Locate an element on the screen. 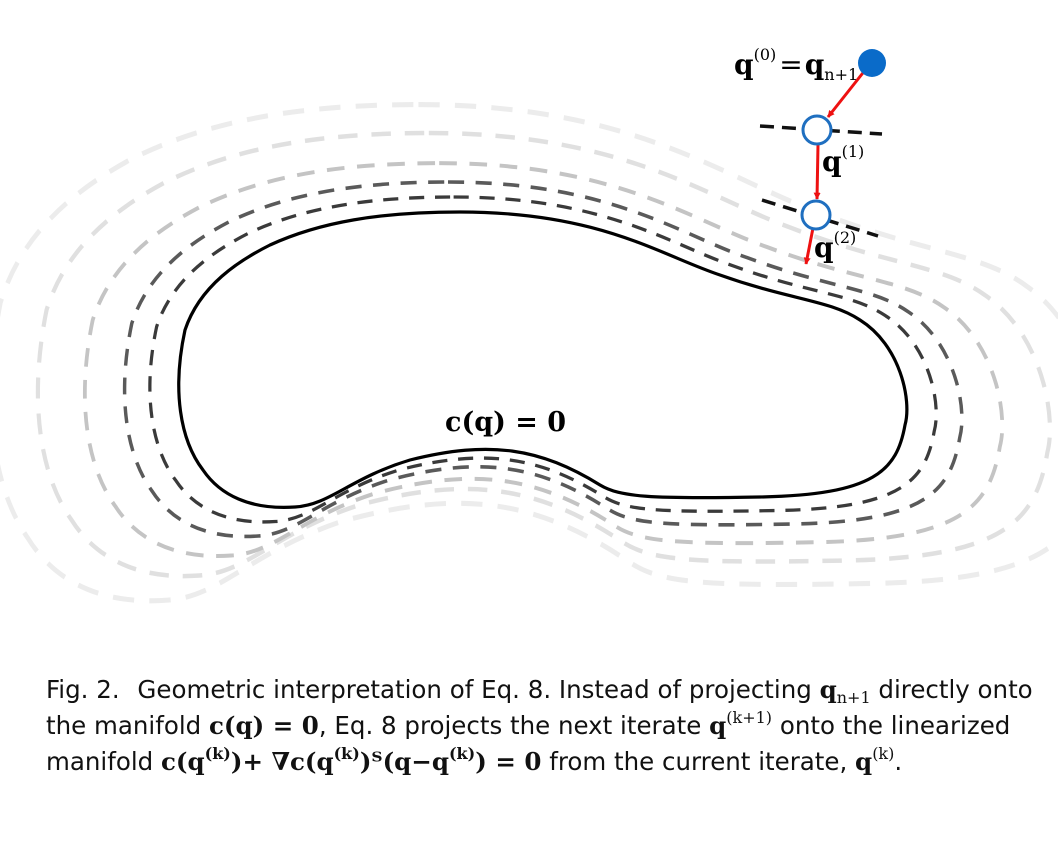 The image size is (1058, 843). caption-manifold: c(q) = 0 is located at coordinates (263, 725).